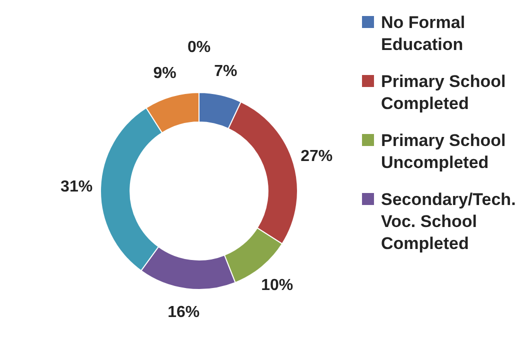 Image resolution: width=532 pixels, height=364 pixels. What do you see at coordinates (226, 71) in the screenshot?
I see `data-label: 7%` at bounding box center [226, 71].